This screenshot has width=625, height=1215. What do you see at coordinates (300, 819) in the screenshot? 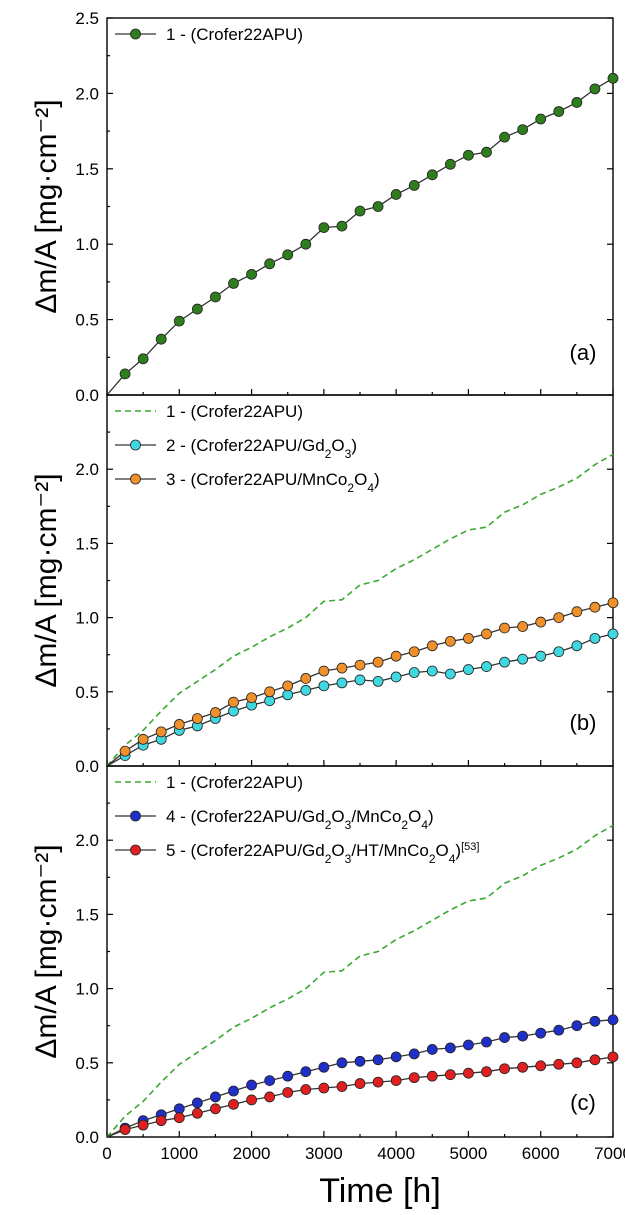
I see `legend-entry: 4 - (Crofer22APU/Gd2O3/MnCo2O4)` at bounding box center [300, 819].